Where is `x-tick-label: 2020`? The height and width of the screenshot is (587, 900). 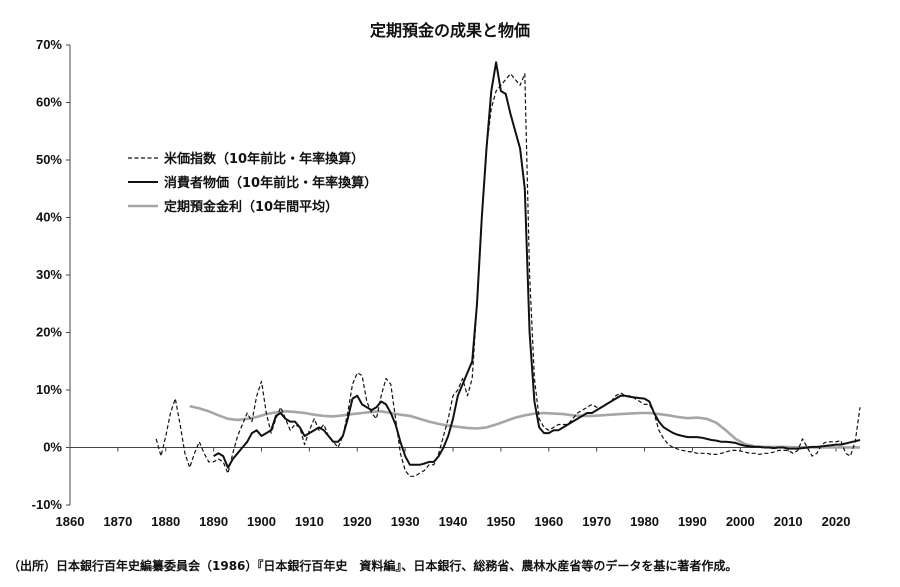 x-tick-label: 2020 is located at coordinates (836, 521).